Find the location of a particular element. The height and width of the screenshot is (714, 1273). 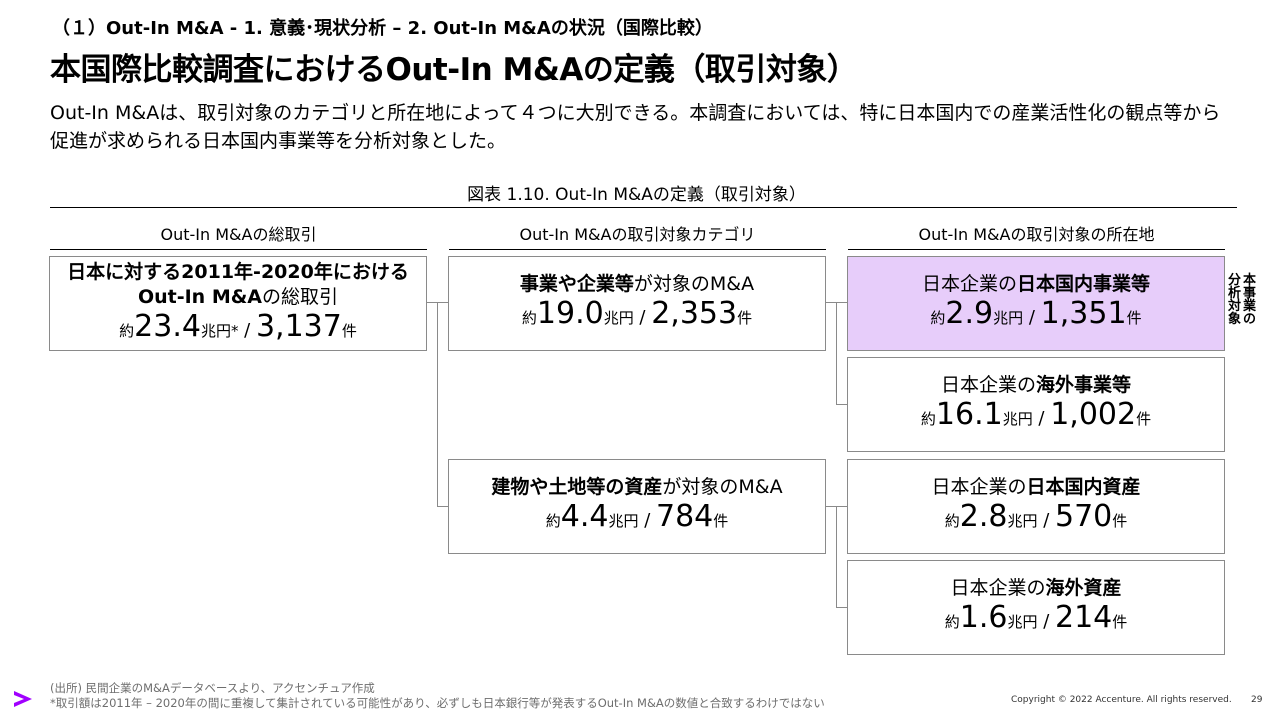

analysis-target-note: 分析対象本事業の is located at coordinates (1246, 300).